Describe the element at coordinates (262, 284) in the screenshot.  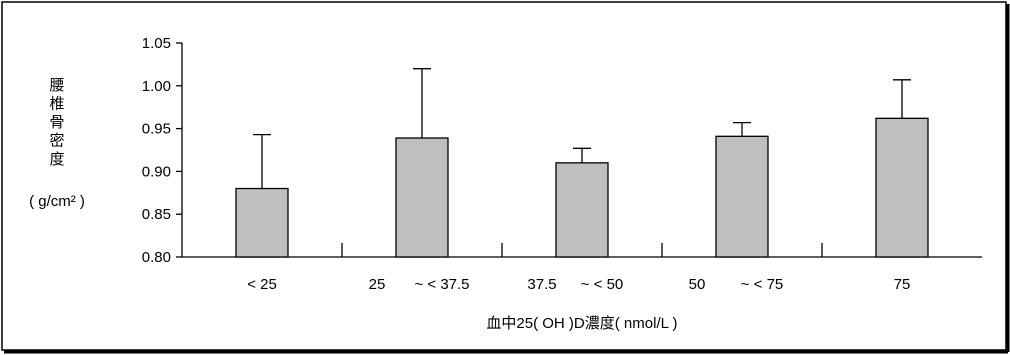
I see `x-category-label: < 25` at that location.